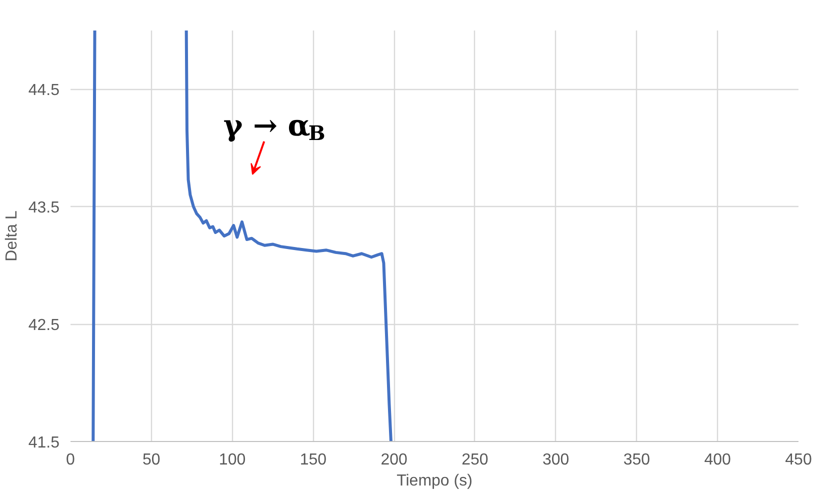 This screenshot has width=833, height=492. I want to click on x-axis-title: Tiempo (s), so click(434, 481).